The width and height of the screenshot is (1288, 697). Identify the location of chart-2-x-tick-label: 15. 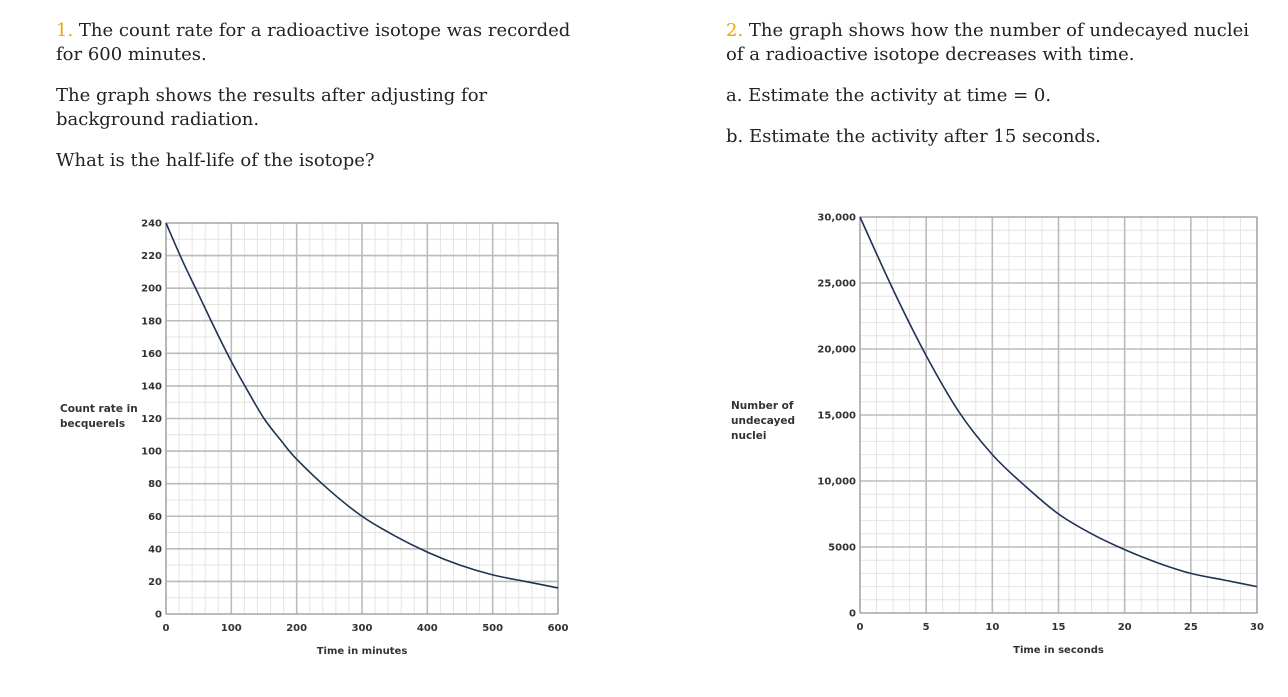
(1059, 627).